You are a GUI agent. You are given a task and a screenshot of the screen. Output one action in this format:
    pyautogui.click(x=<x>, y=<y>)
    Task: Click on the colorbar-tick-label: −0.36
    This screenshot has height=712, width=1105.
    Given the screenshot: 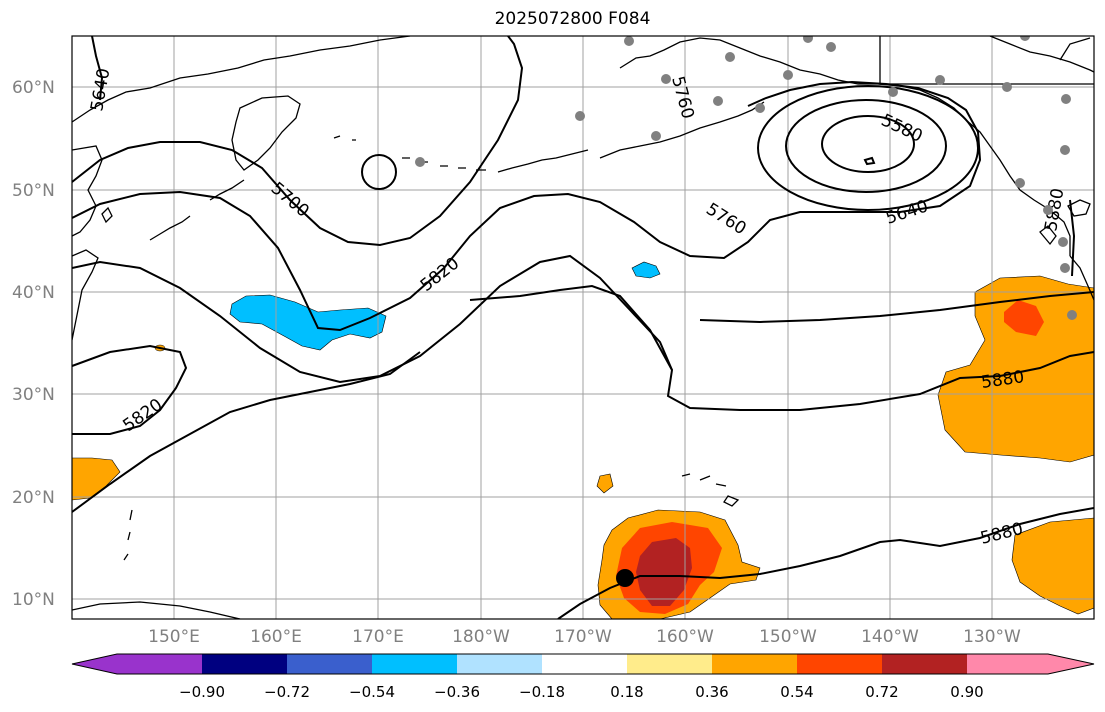 What is the action you would take?
    pyautogui.click(x=457, y=692)
    